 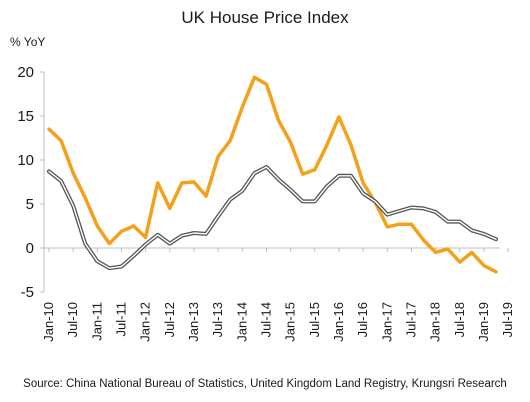 What do you see at coordinates (241, 322) in the screenshot?
I see `x-tick-label: Jan-14` at bounding box center [241, 322].